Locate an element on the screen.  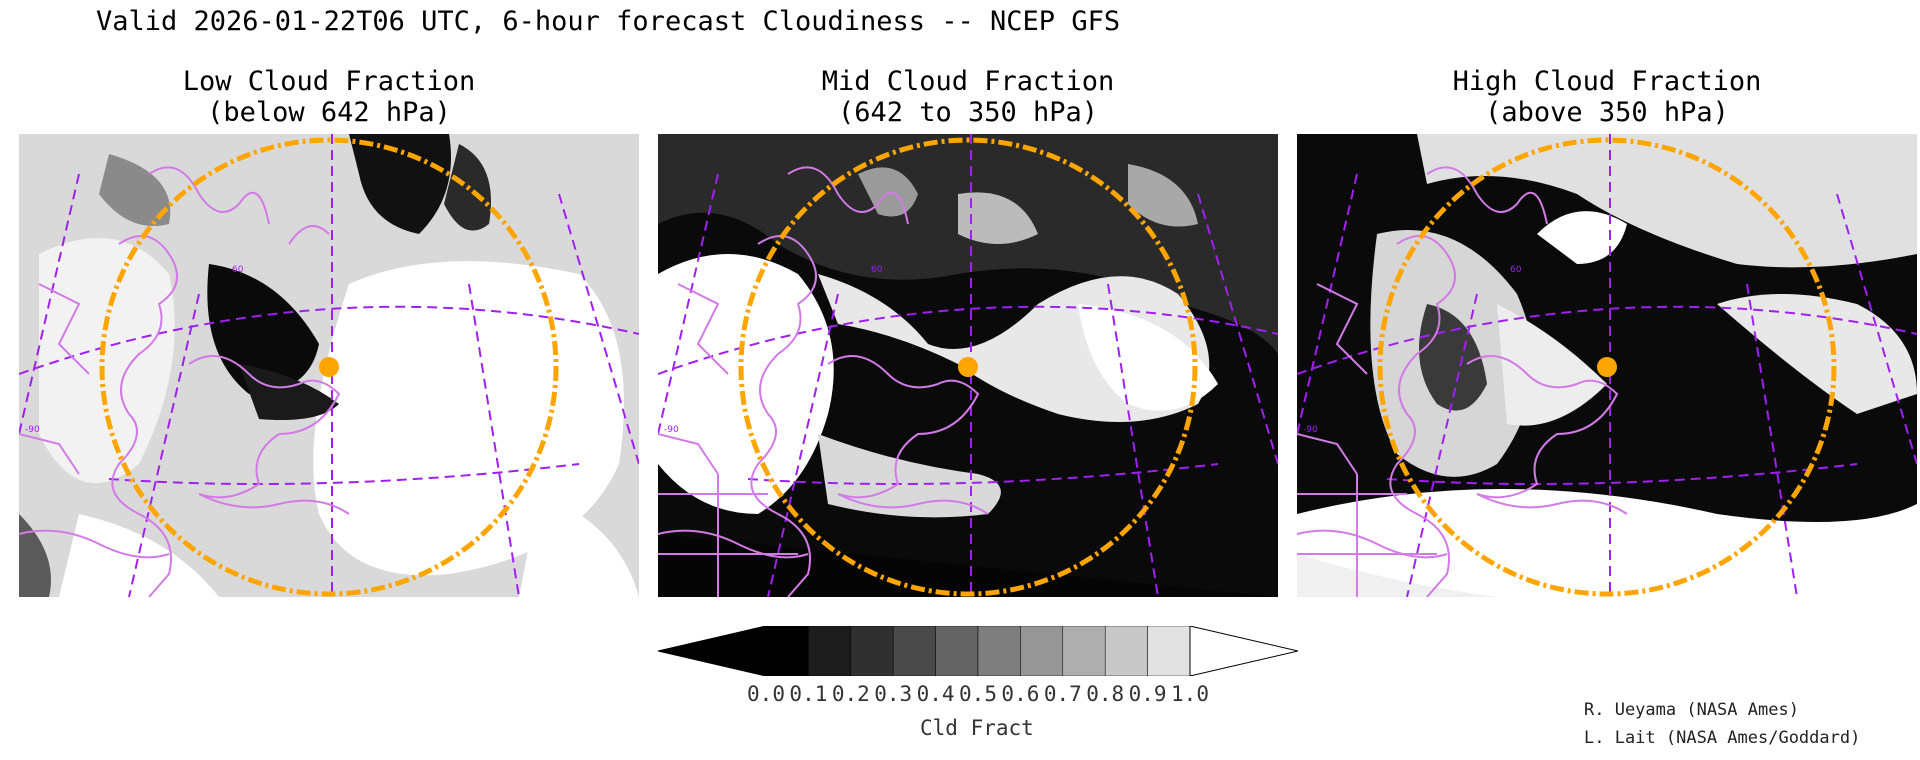
panel-title-low: Low Cloud Fraction (below 642 hPa) is located at coordinates (329, 97).